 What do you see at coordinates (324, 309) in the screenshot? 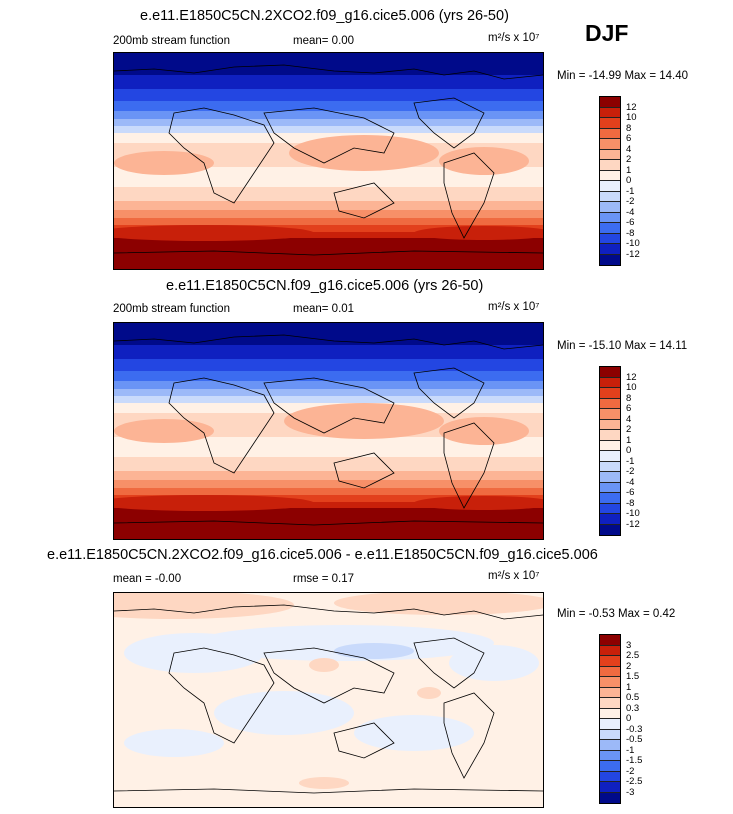
I see `panel2-mean-label: mean= 0.01` at bounding box center [324, 309].